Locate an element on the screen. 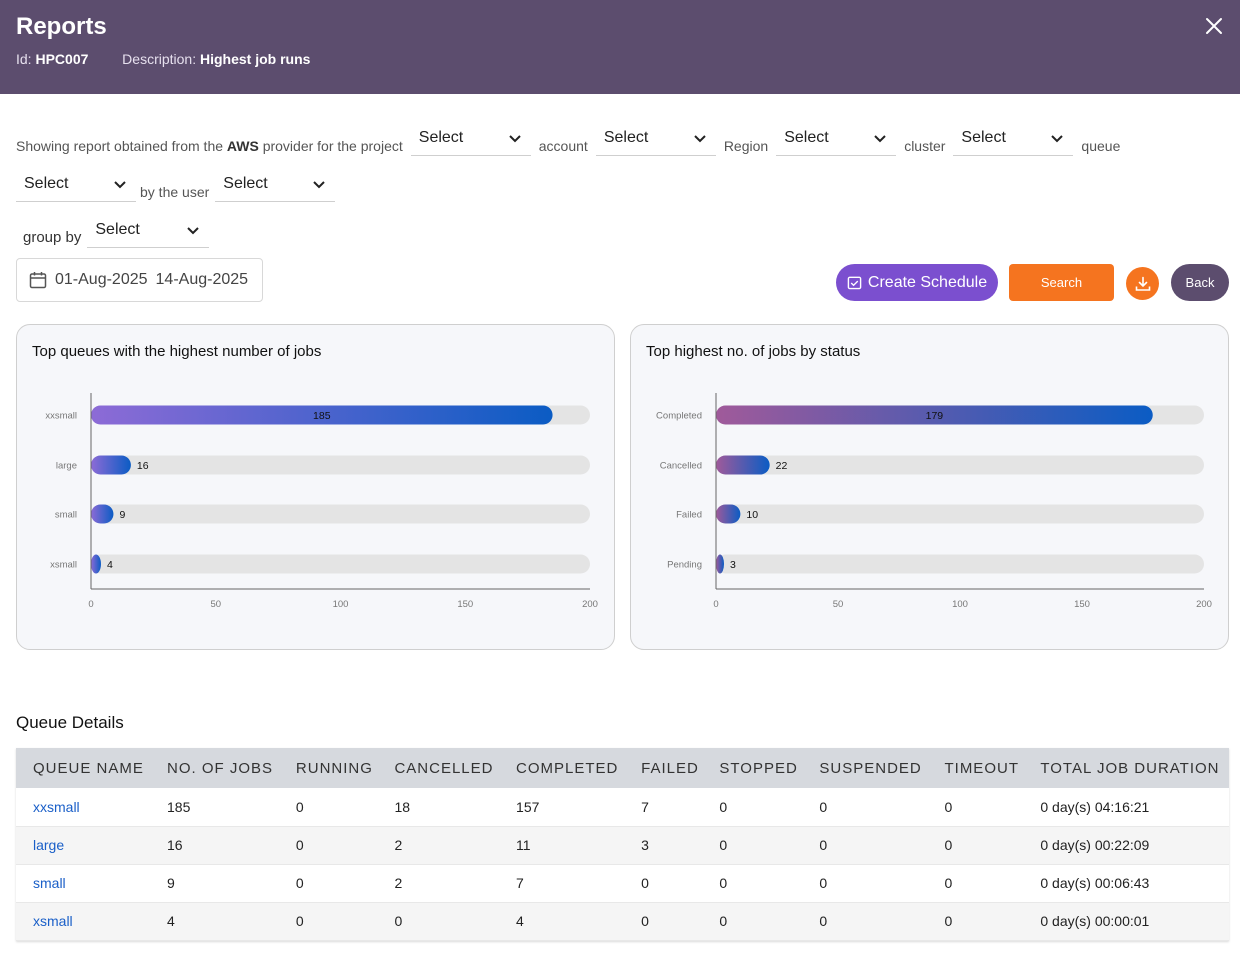 This screenshot has height=957, width=1240. data-label: 3 is located at coordinates (733, 565).